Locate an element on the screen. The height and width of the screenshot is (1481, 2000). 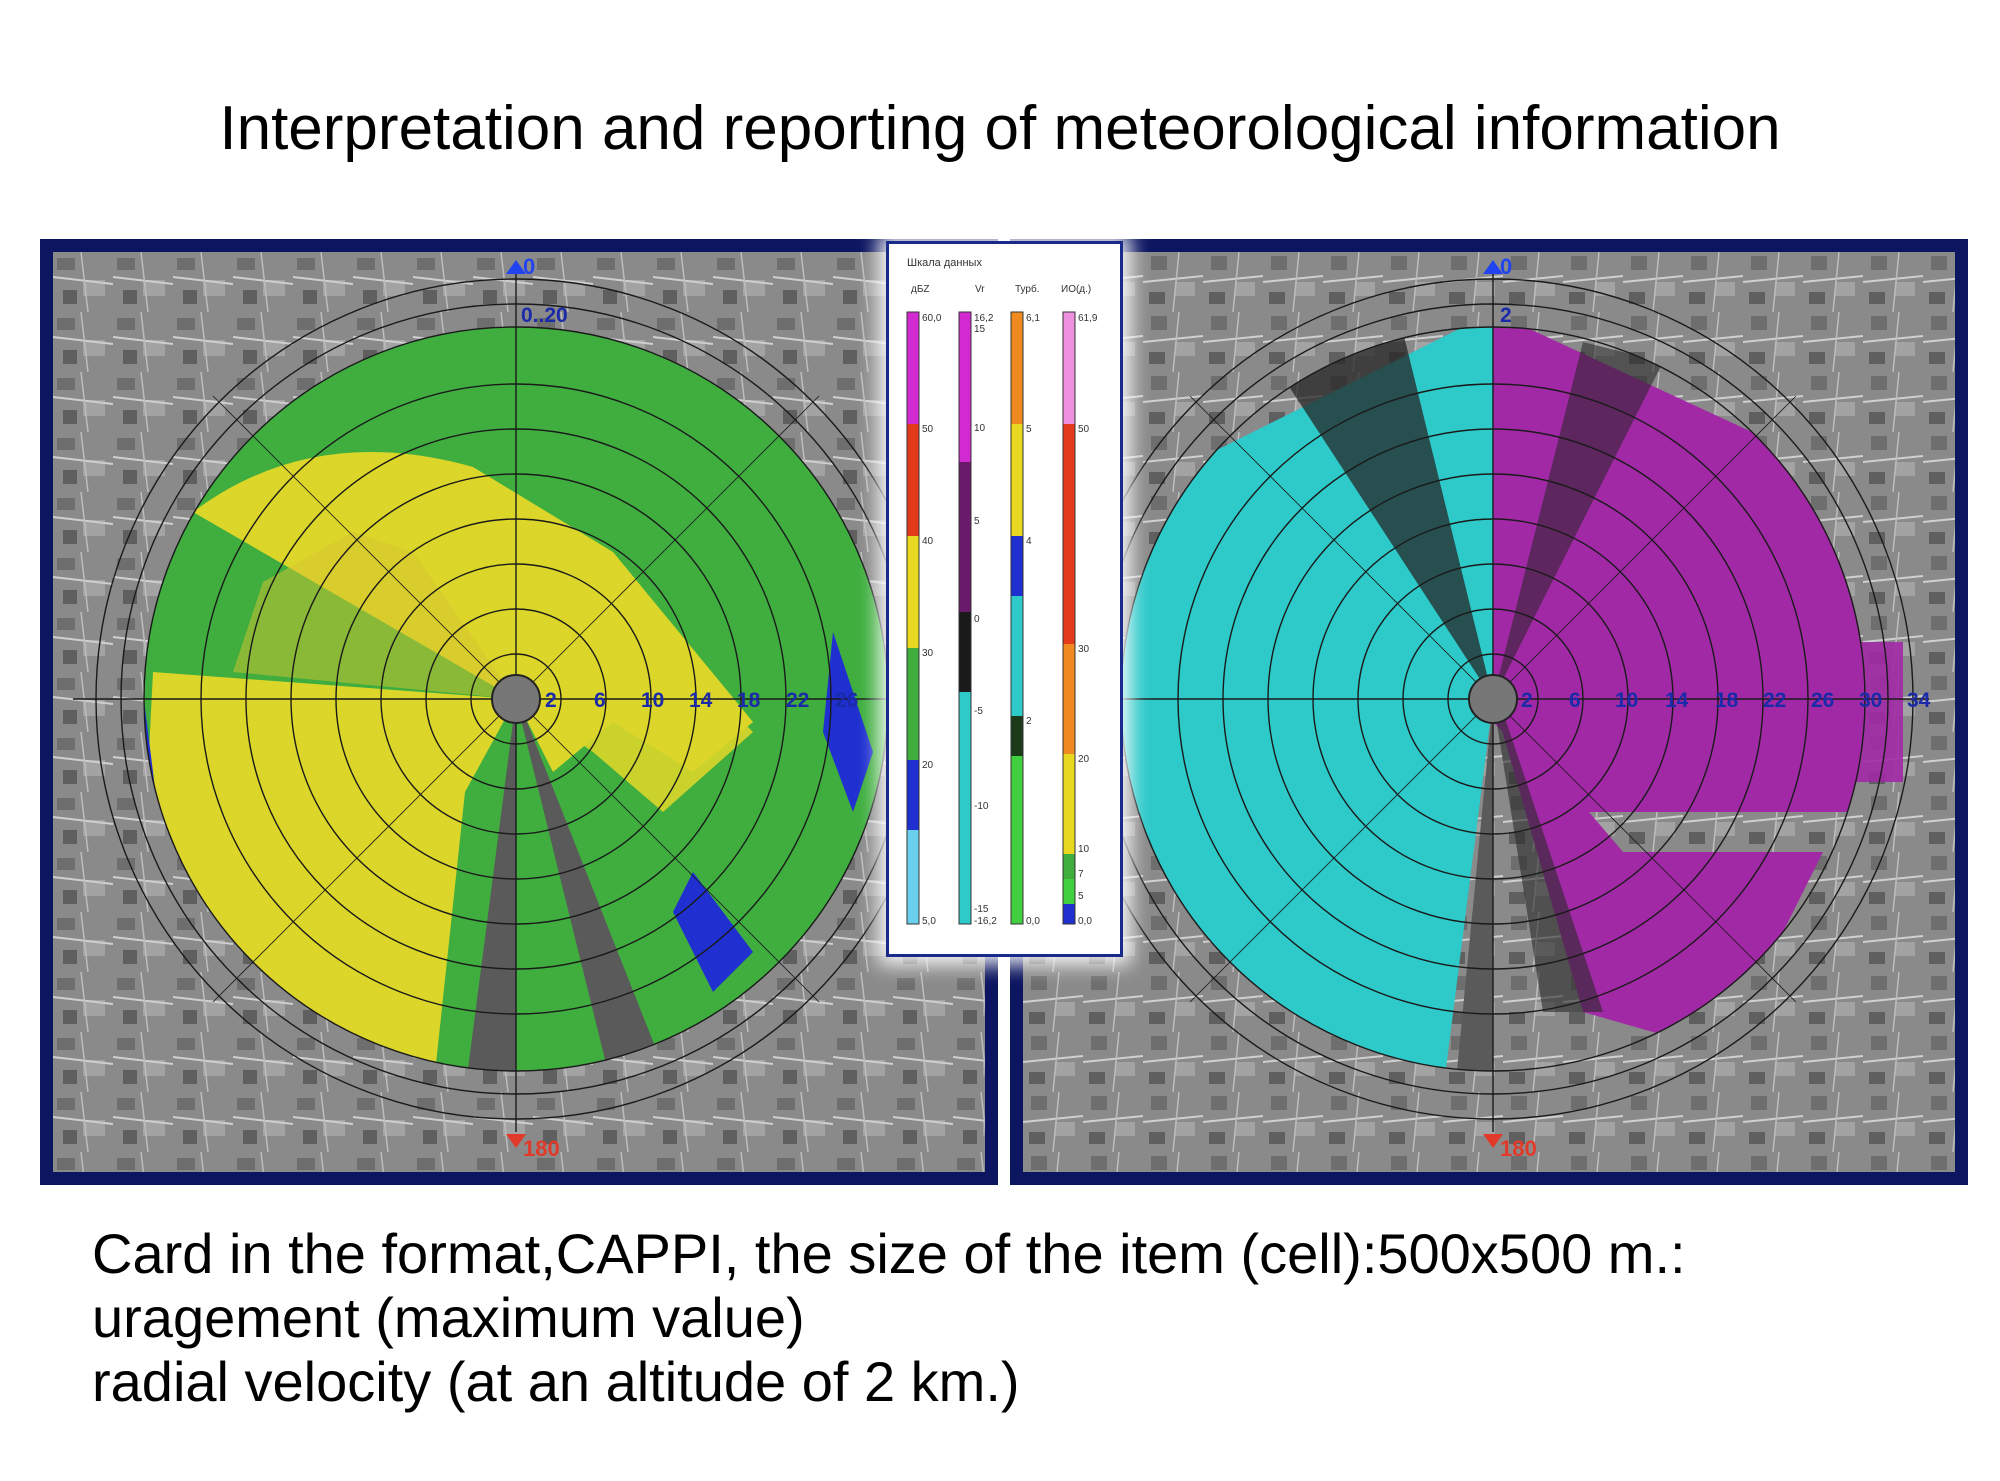
legend-header-io: ИО(д.) is located at coordinates (1076, 289).